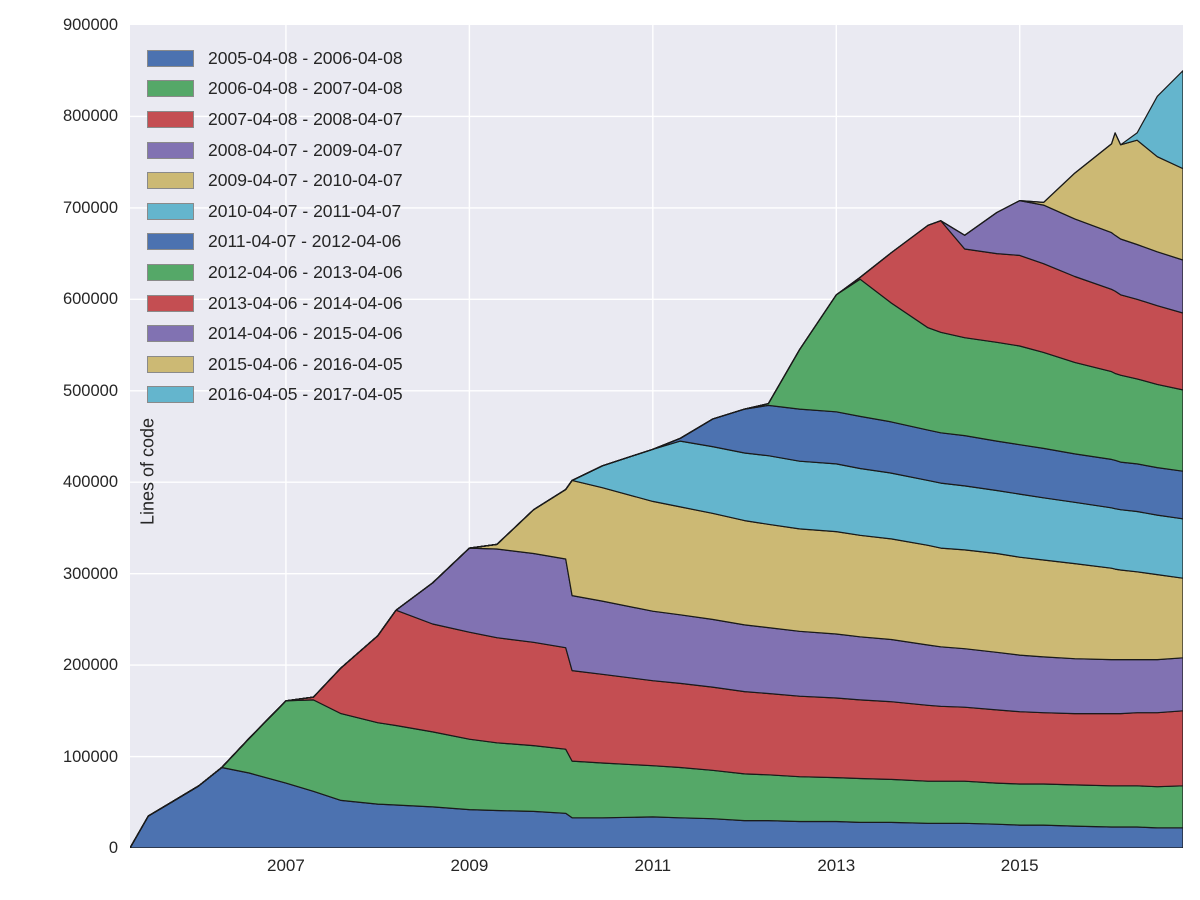 The width and height of the screenshot is (1200, 900). I want to click on y-tick-label: 800000, so click(90, 116).